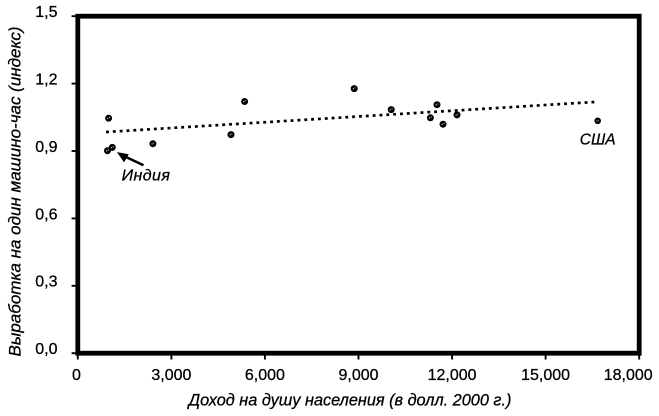  Describe the element at coordinates (76, 375) in the screenshot. I see `svg-text: 0` at that location.